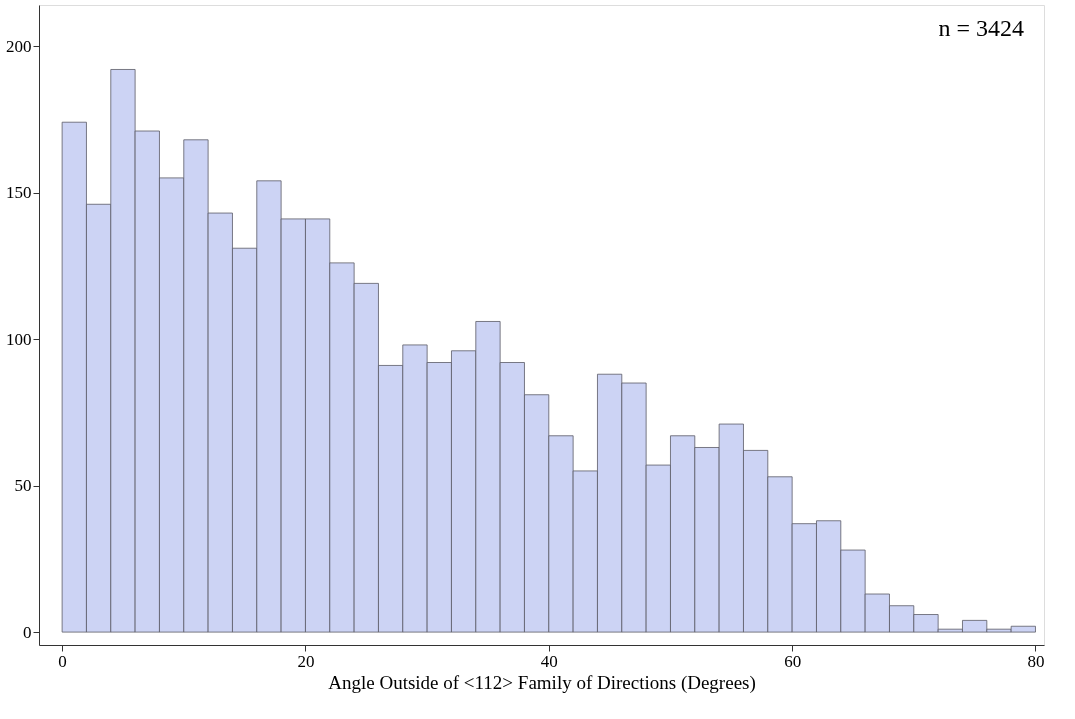  I want to click on annotation: n = 3424, so click(981, 28).